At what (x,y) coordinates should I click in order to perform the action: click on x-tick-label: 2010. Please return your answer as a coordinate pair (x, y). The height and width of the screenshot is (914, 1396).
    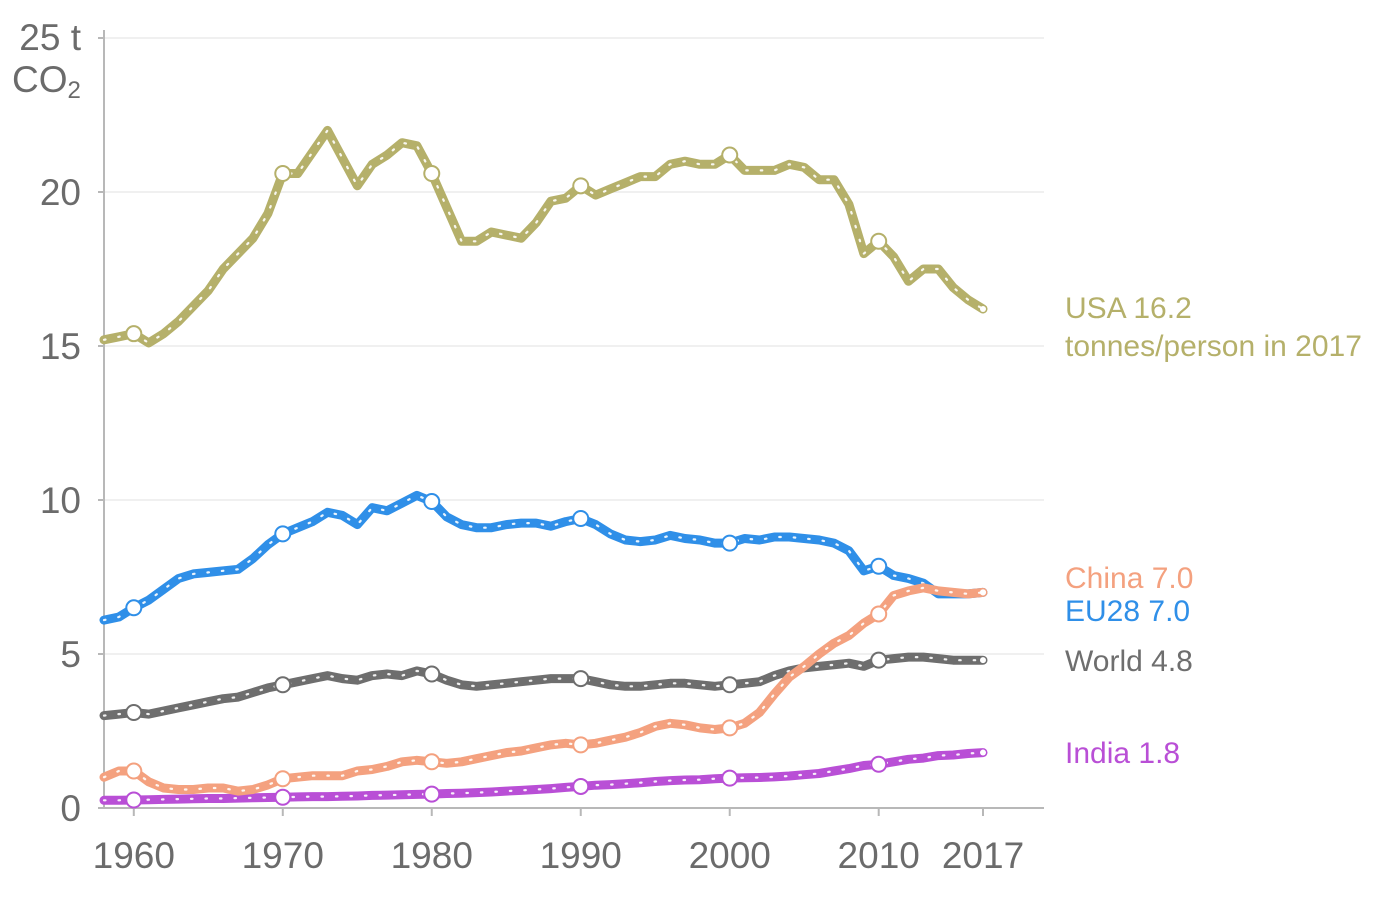
    Looking at the image, I should click on (879, 855).